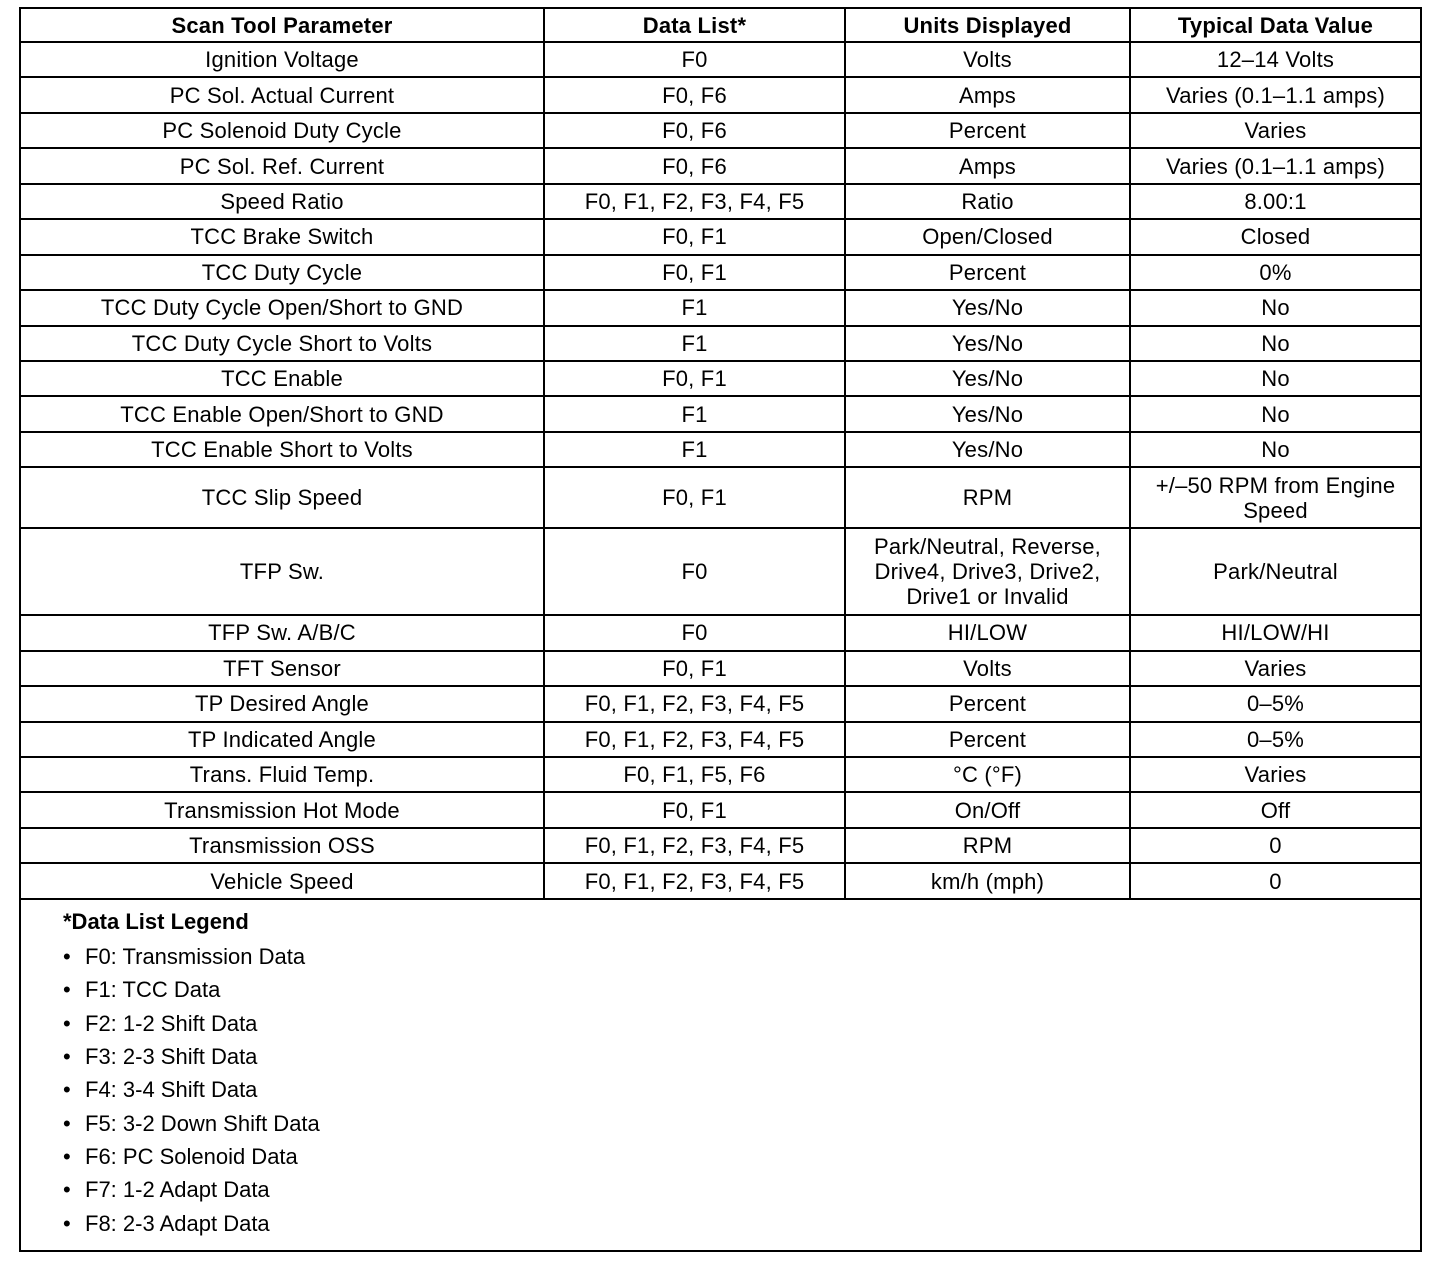  Describe the element at coordinates (1274, 272) in the screenshot. I see `cell-typical-value: 0%` at that location.